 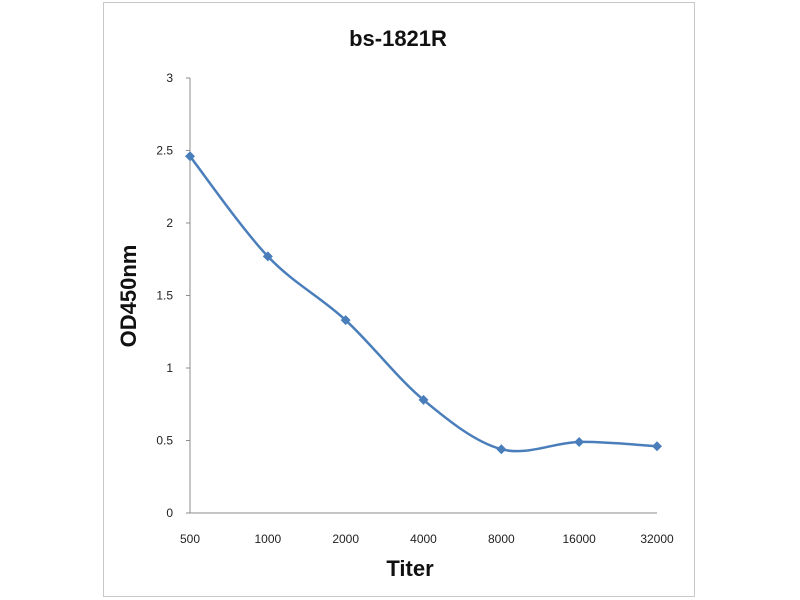 I want to click on x-tick-label: 16000, so click(x=579, y=539).